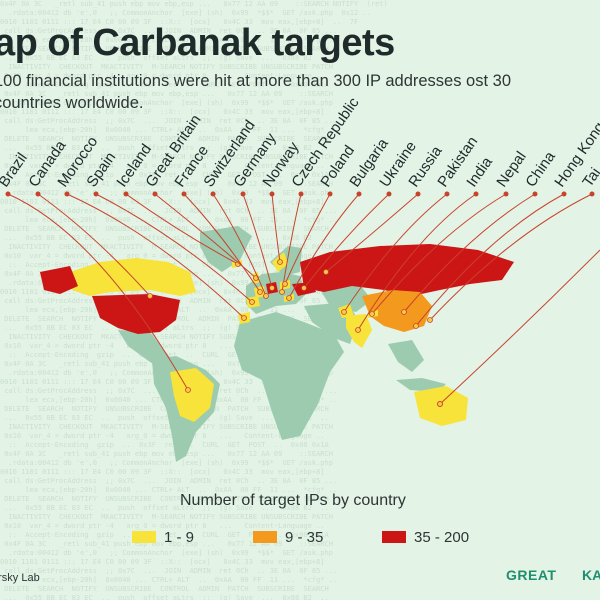 The width and height of the screenshot is (600, 600). I want to click on label-dot-morocco, so click(67, 194).